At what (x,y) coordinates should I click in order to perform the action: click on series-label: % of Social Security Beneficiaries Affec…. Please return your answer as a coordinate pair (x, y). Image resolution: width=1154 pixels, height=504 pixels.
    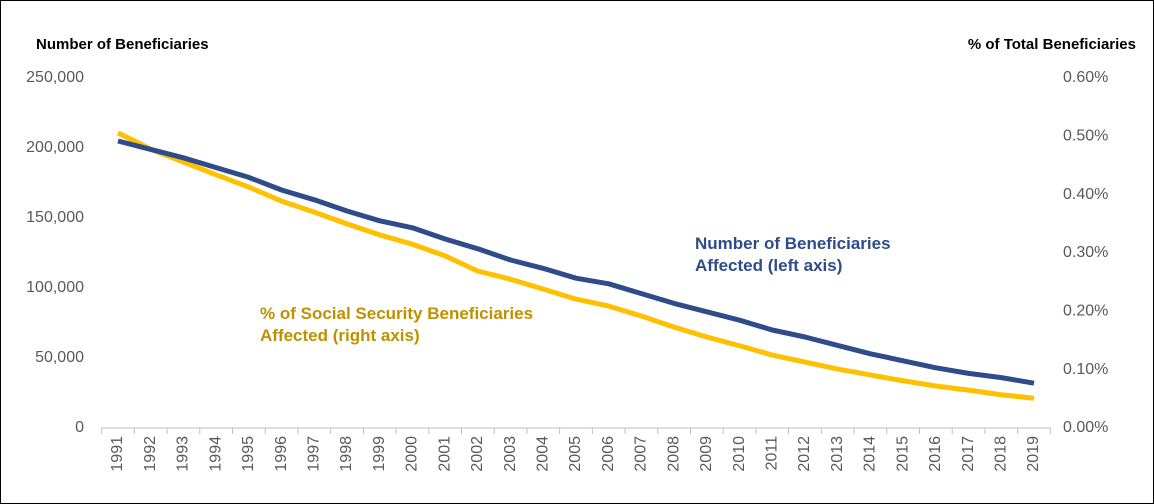
    Looking at the image, I should click on (397, 324).